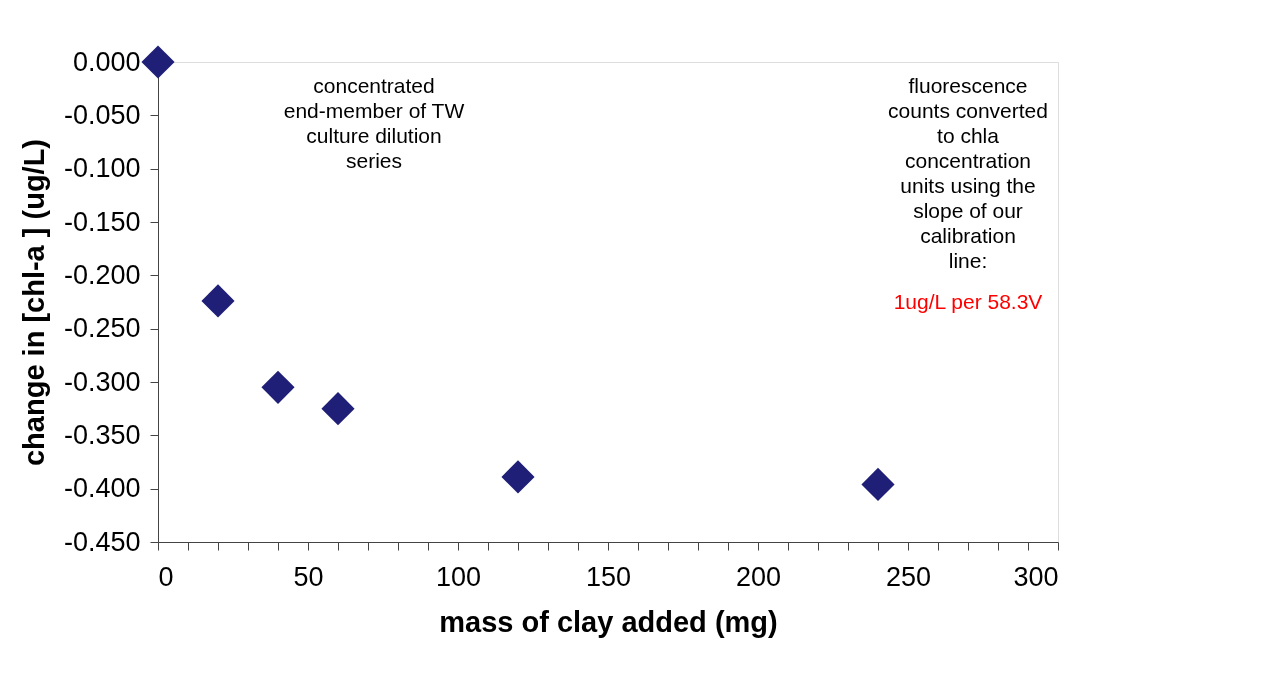 The height and width of the screenshot is (696, 1261). Describe the element at coordinates (608, 576) in the screenshot. I see `x-tick-label: 150` at that location.